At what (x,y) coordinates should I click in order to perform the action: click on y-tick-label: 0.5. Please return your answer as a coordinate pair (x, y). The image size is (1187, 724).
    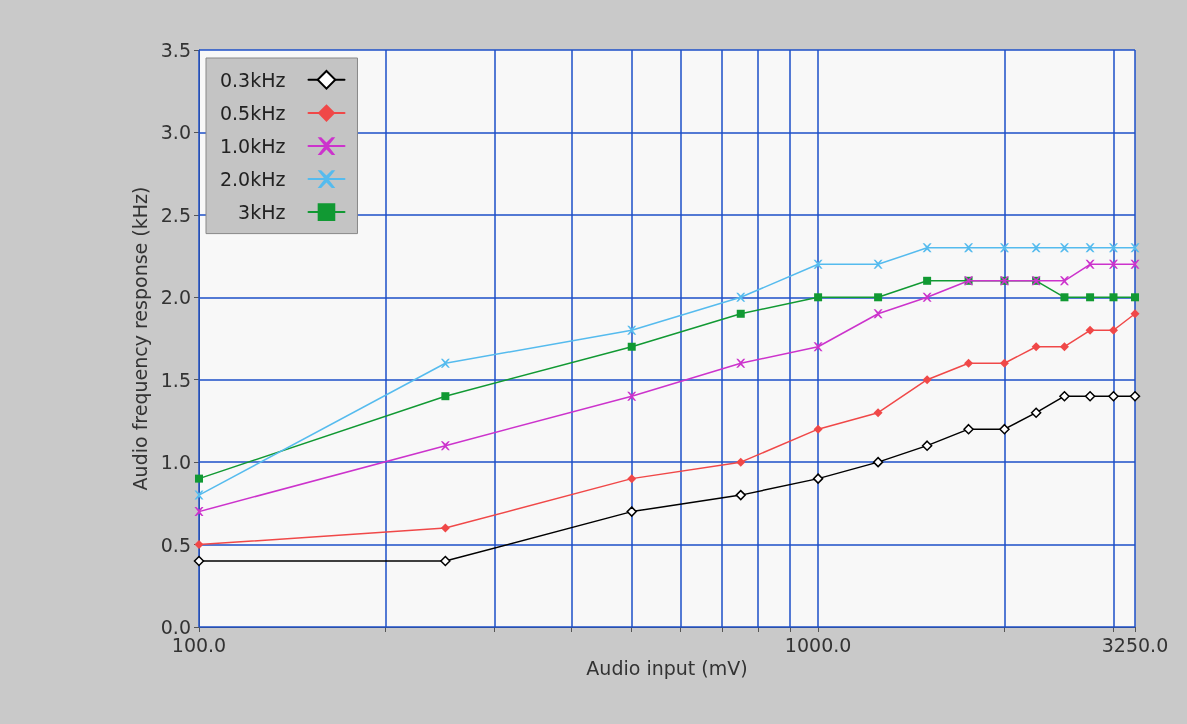
    Looking at the image, I should click on (175, 544).